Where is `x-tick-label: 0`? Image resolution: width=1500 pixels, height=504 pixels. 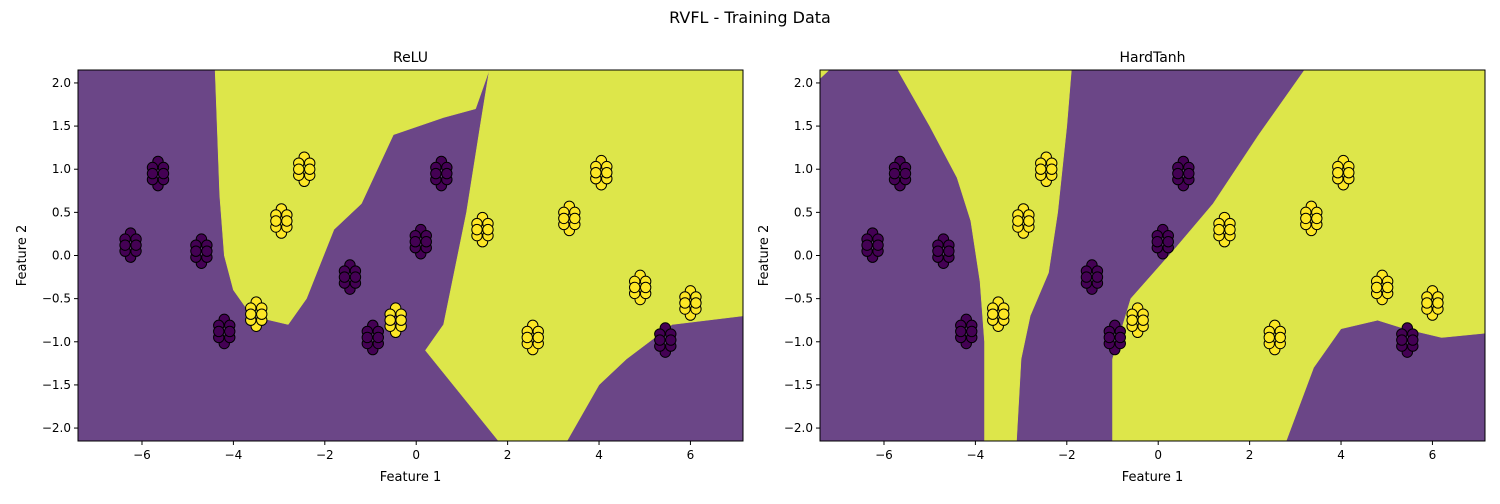
x-tick-label: 0 is located at coordinates (416, 455).